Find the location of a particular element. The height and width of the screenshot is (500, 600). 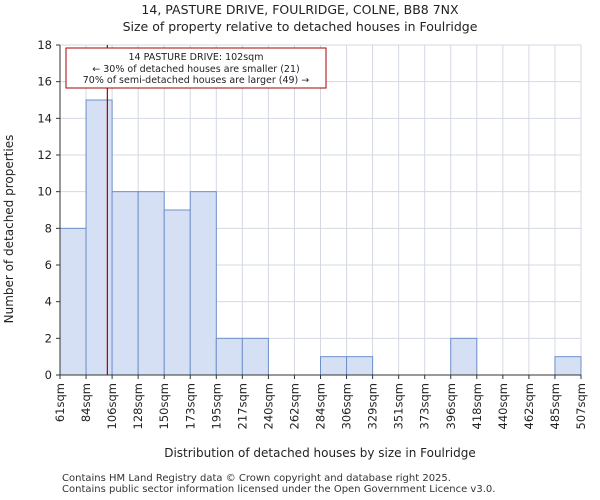

annotation-line: 14 PASTURE DRIVE: 102sqm is located at coordinates (196, 57).